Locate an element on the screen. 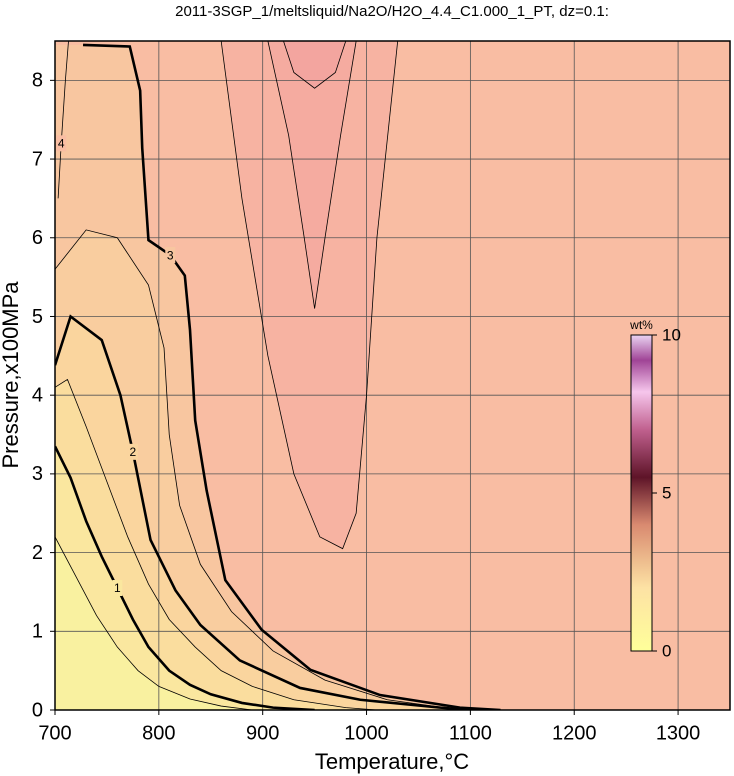 The height and width of the screenshot is (776, 734). y-tick-label: 4 is located at coordinates (37, 395).